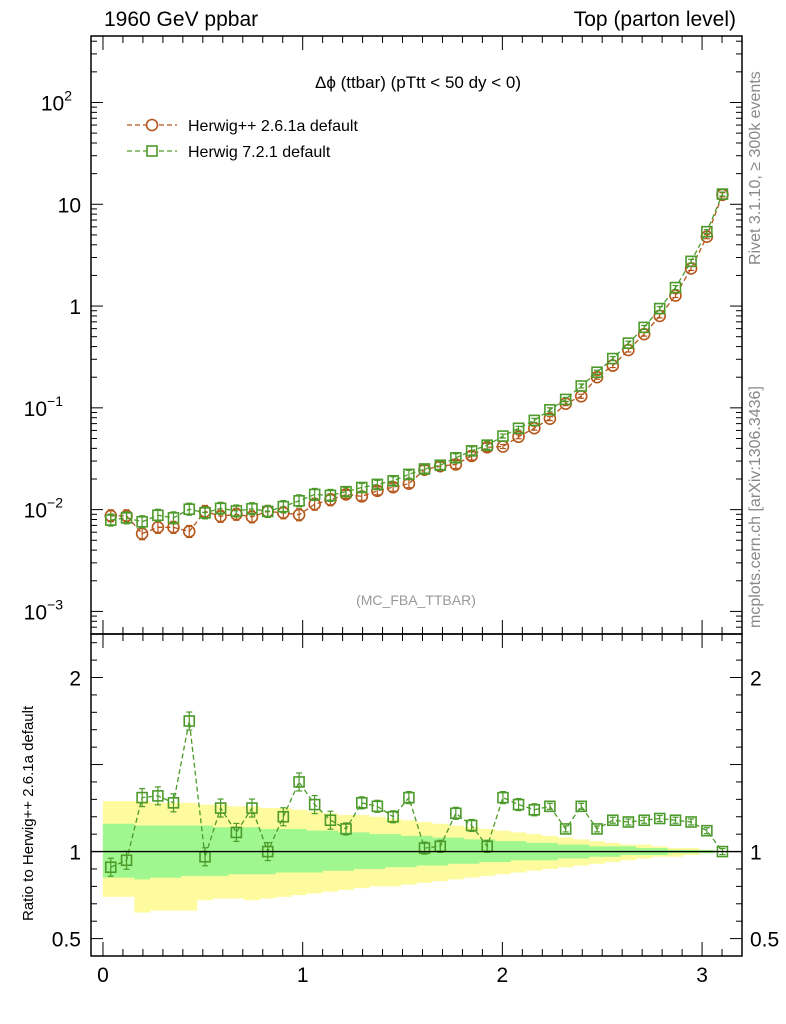 The height and width of the screenshot is (1024, 786). Describe the element at coordinates (75, 853) in the screenshot. I see `ratio-y-tick-label-left: 1` at that location.